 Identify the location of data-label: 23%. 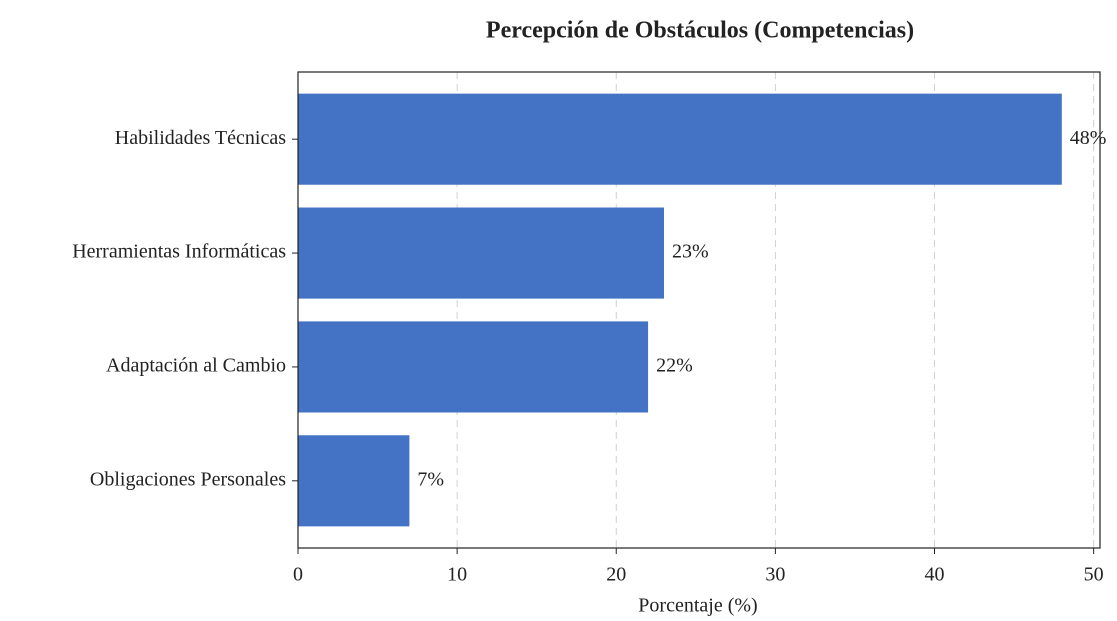
(690, 252).